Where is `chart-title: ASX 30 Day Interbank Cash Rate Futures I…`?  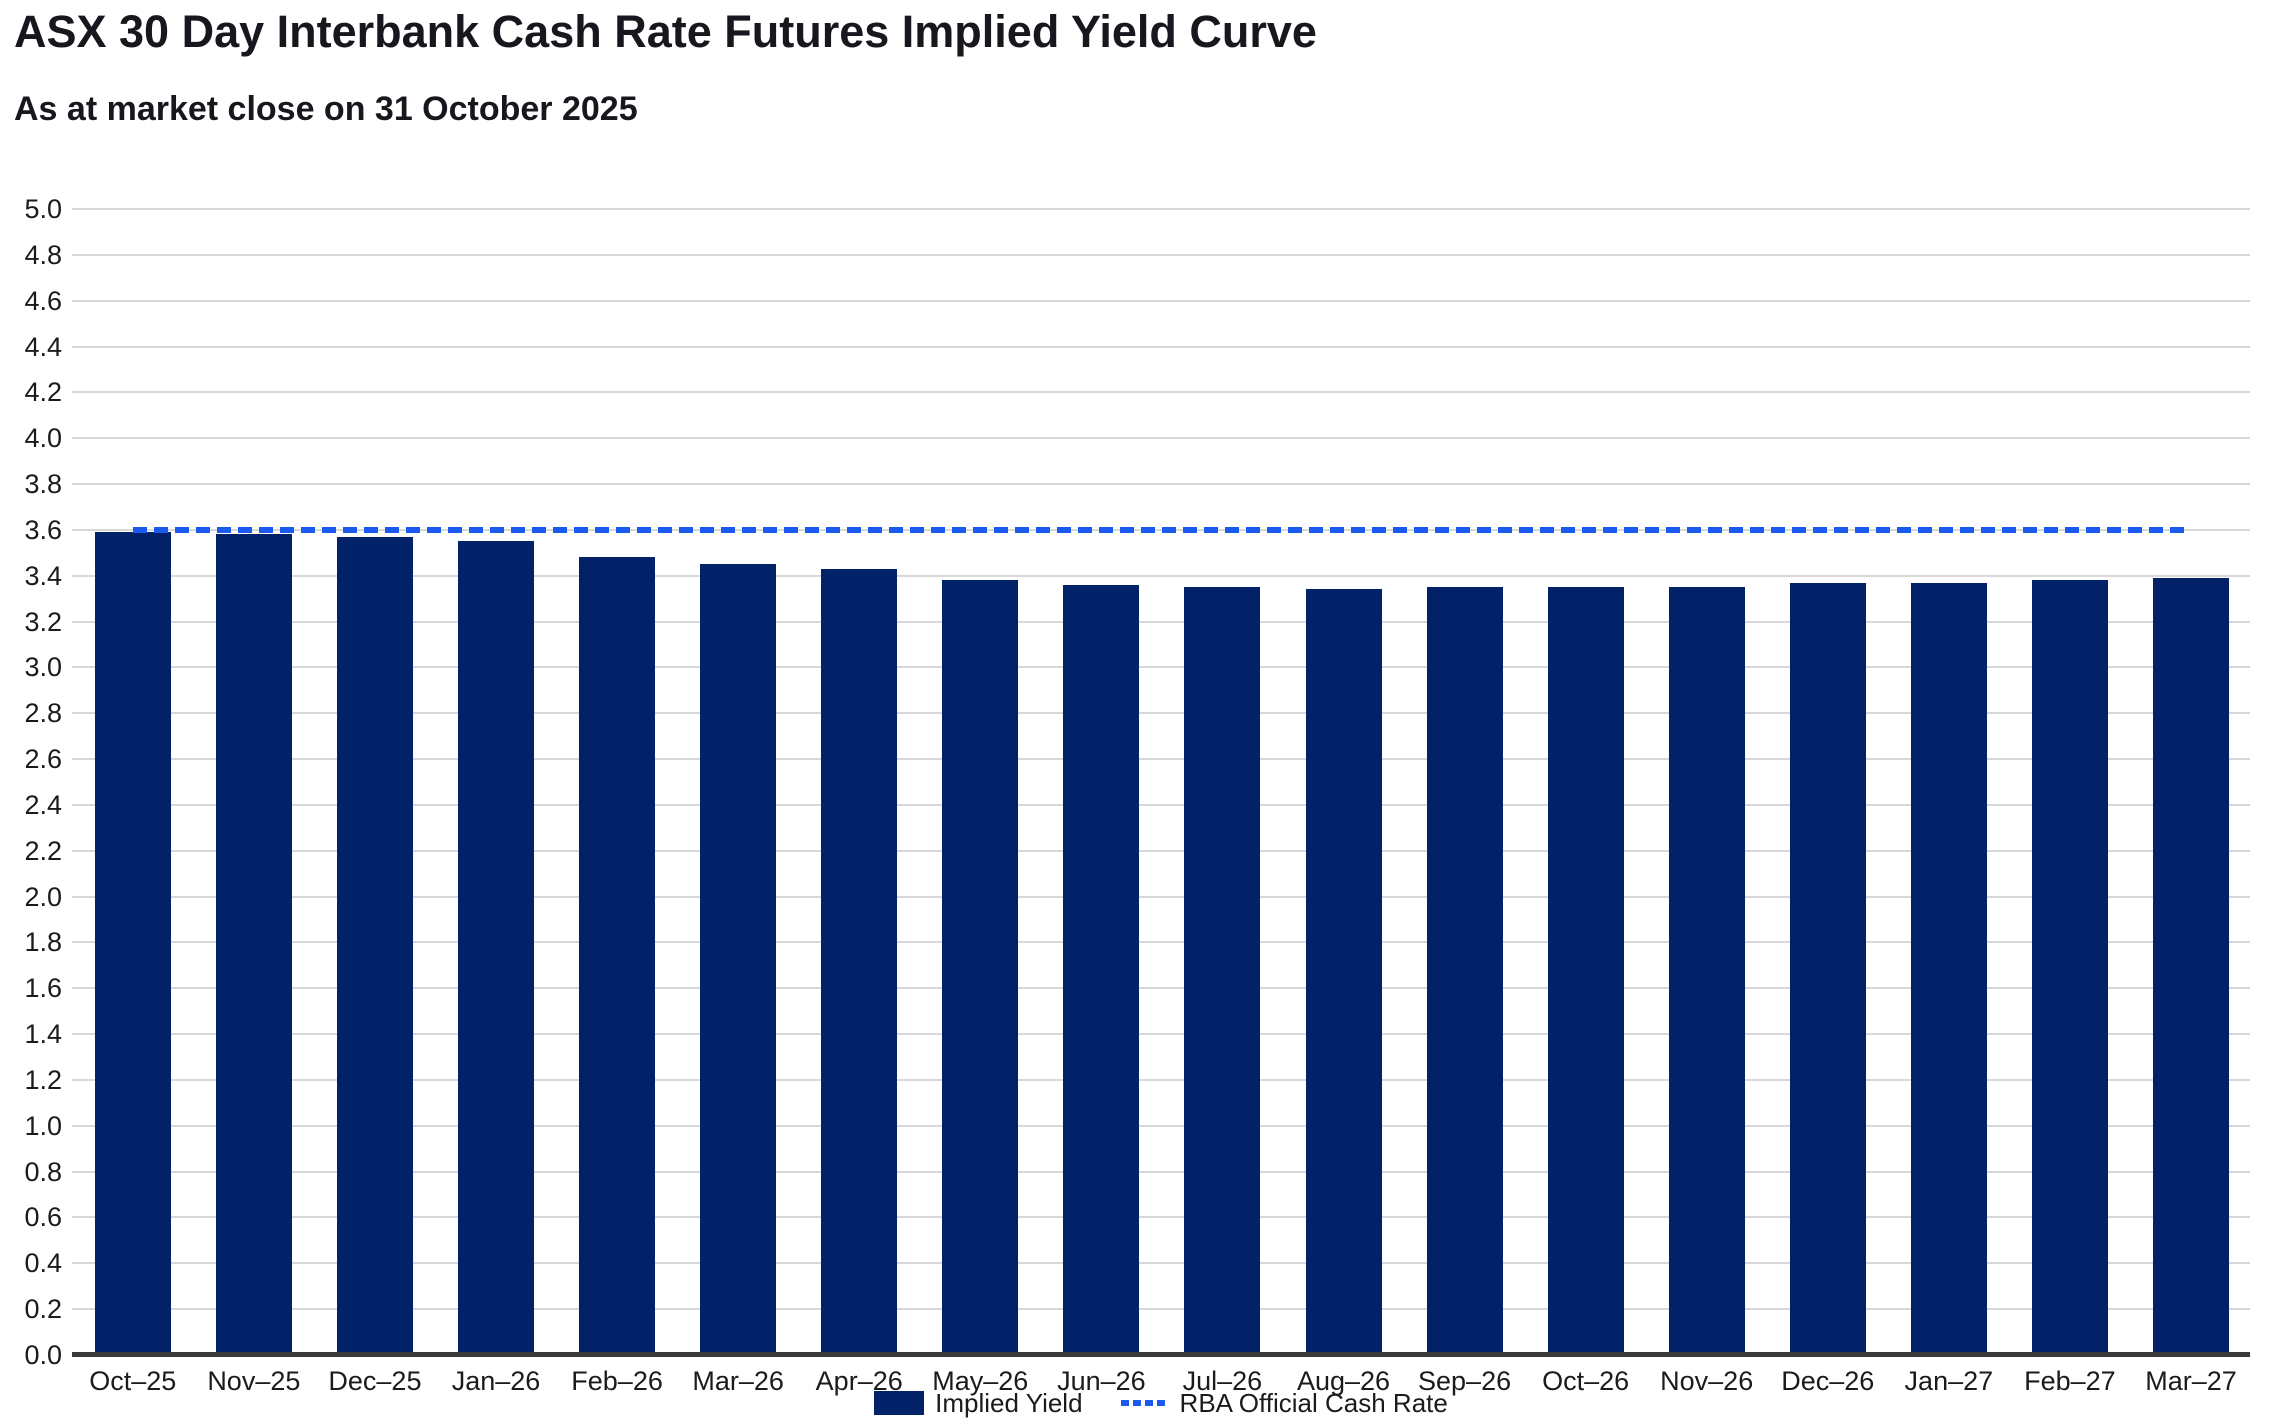 chart-title: ASX 30 Day Interbank Cash Rate Futures I… is located at coordinates (665, 31).